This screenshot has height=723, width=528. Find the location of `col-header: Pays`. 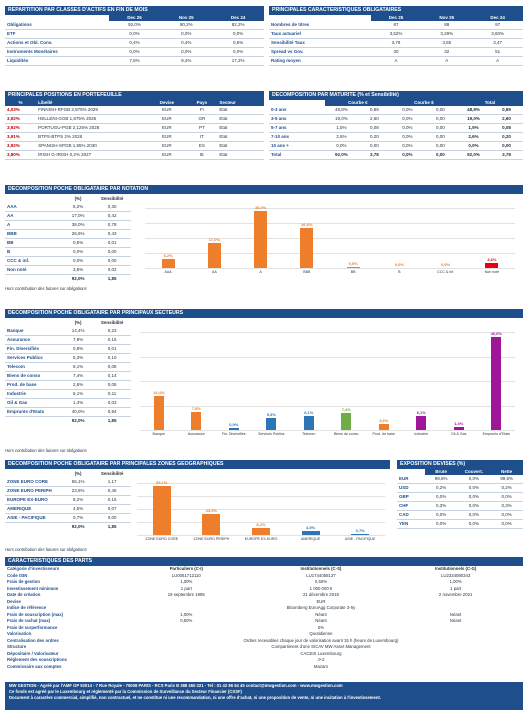

col-header: Pays is located at coordinates (202, 103).